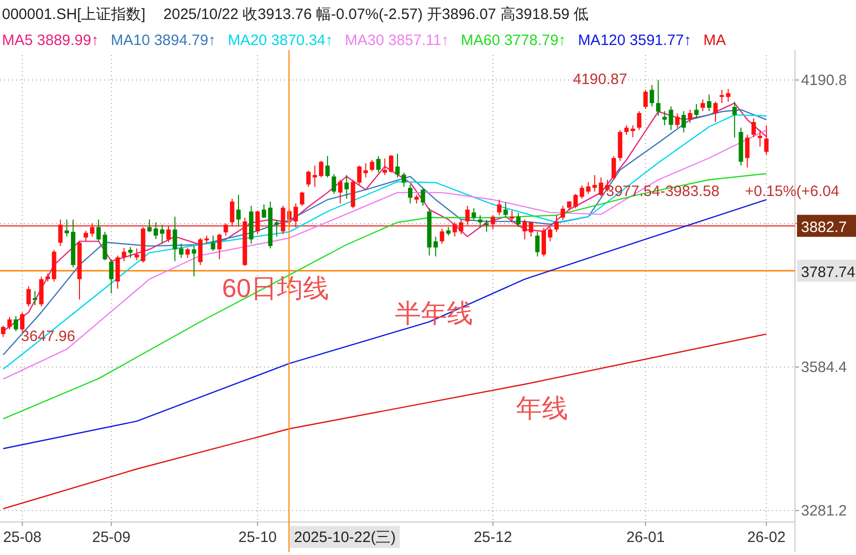 The image size is (856, 555). What do you see at coordinates (542, 407) in the screenshot?
I see `annotation: 年线` at bounding box center [542, 407].